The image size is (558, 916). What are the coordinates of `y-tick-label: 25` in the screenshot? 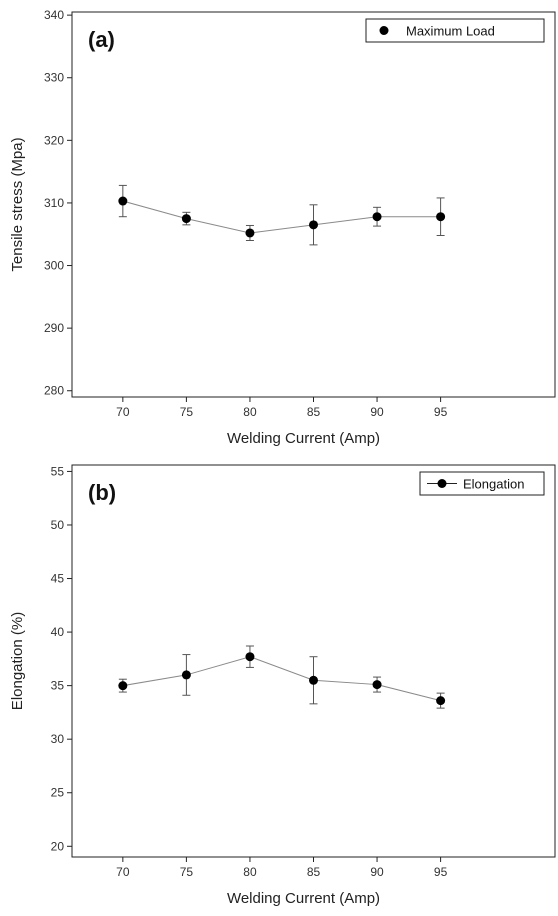 It's located at (58, 793).